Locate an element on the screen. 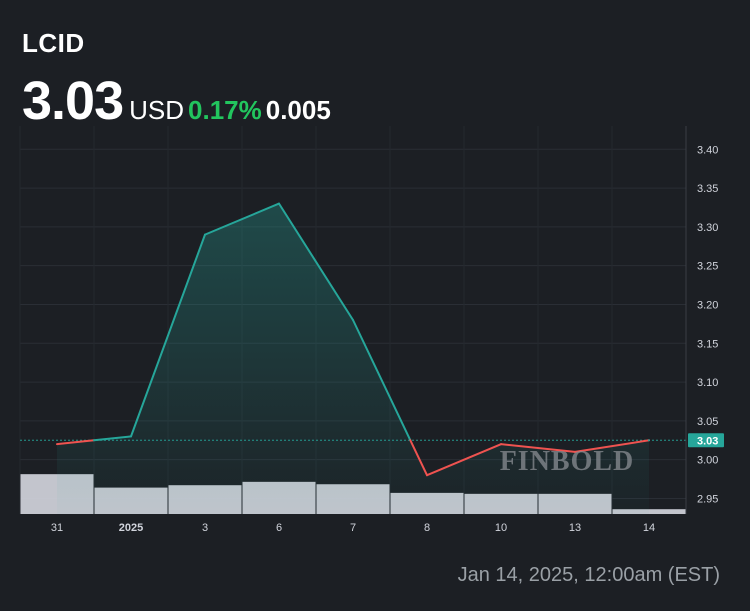 This screenshot has height=611, width=750. watermark-logo: FINBOLD is located at coordinates (567, 461).